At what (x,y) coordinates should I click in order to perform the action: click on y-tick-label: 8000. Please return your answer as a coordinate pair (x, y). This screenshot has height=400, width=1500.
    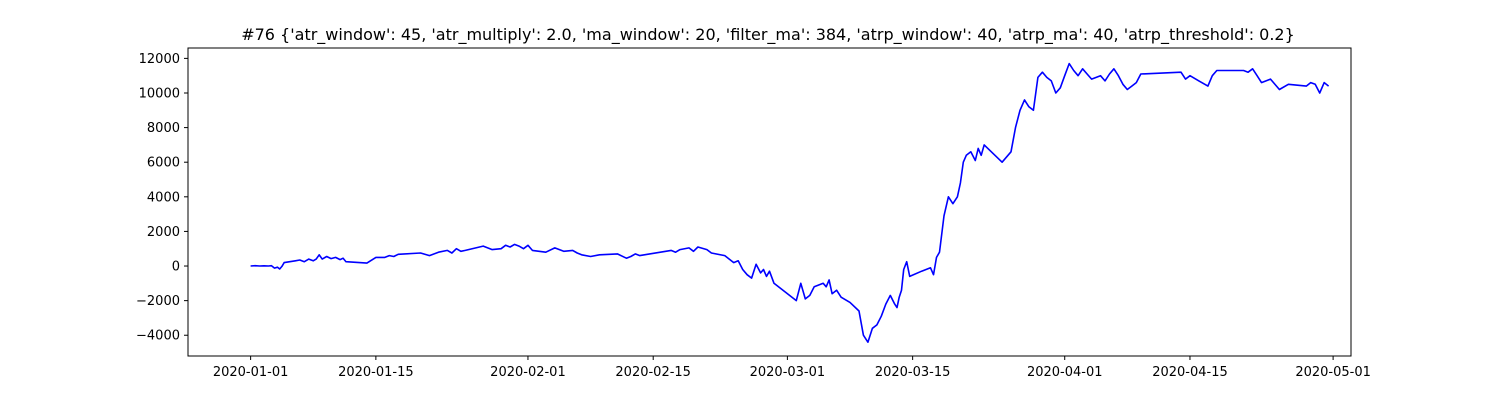
    Looking at the image, I should click on (163, 128).